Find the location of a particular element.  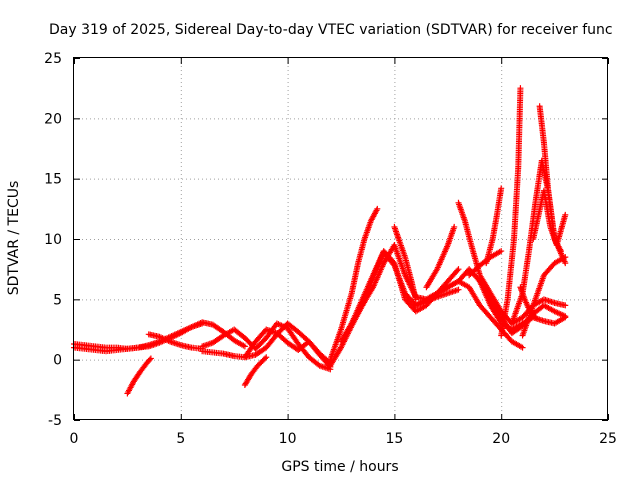

x-axis-label: GPS time / hours is located at coordinates (339, 467).